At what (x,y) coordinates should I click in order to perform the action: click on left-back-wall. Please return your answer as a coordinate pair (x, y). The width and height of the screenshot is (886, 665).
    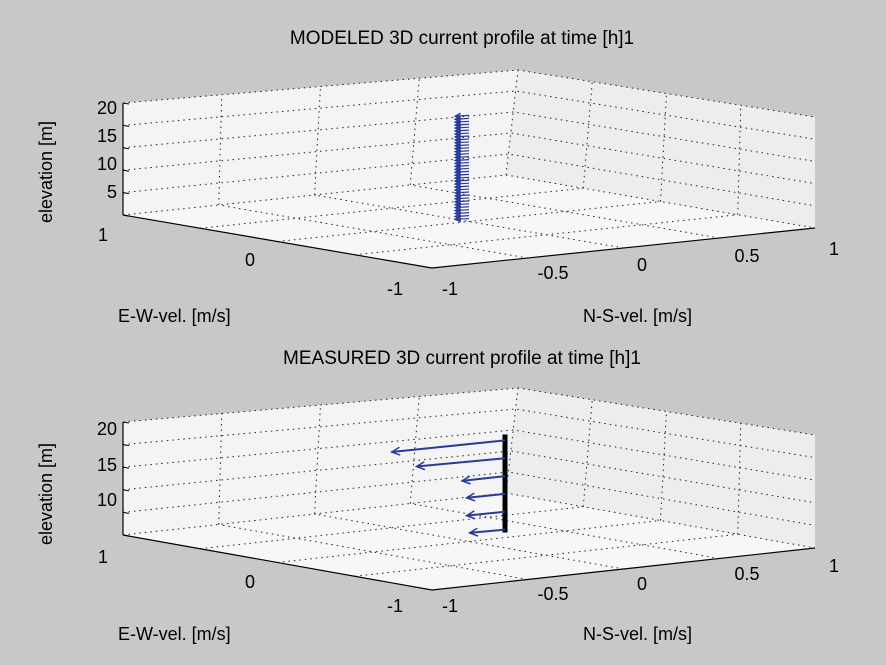
    Looking at the image, I should click on (320, 142).